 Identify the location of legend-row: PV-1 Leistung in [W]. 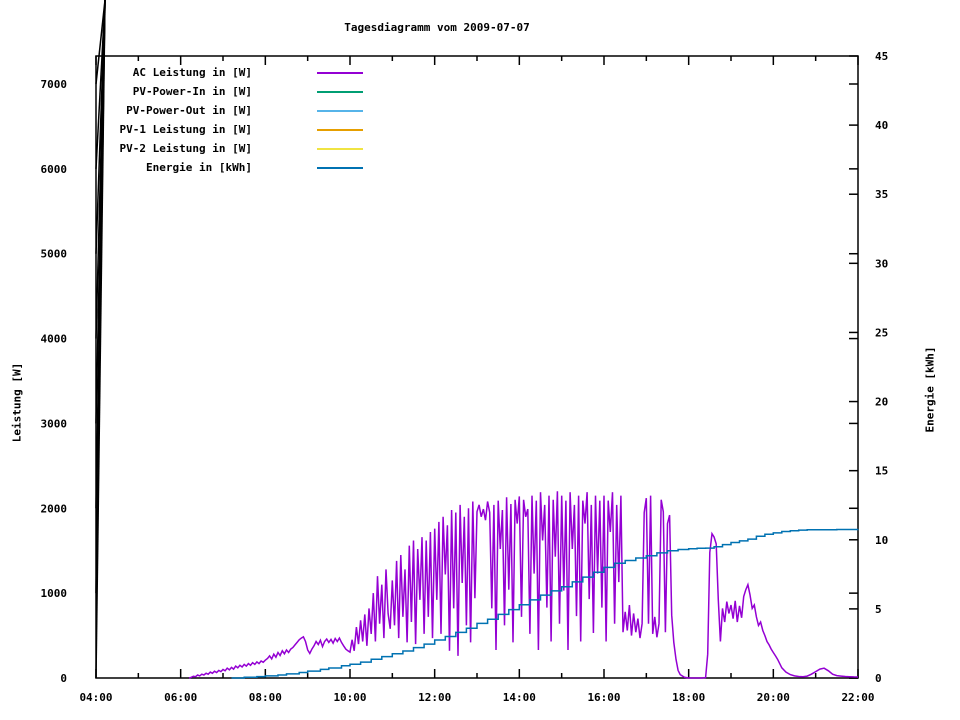
(229, 129).